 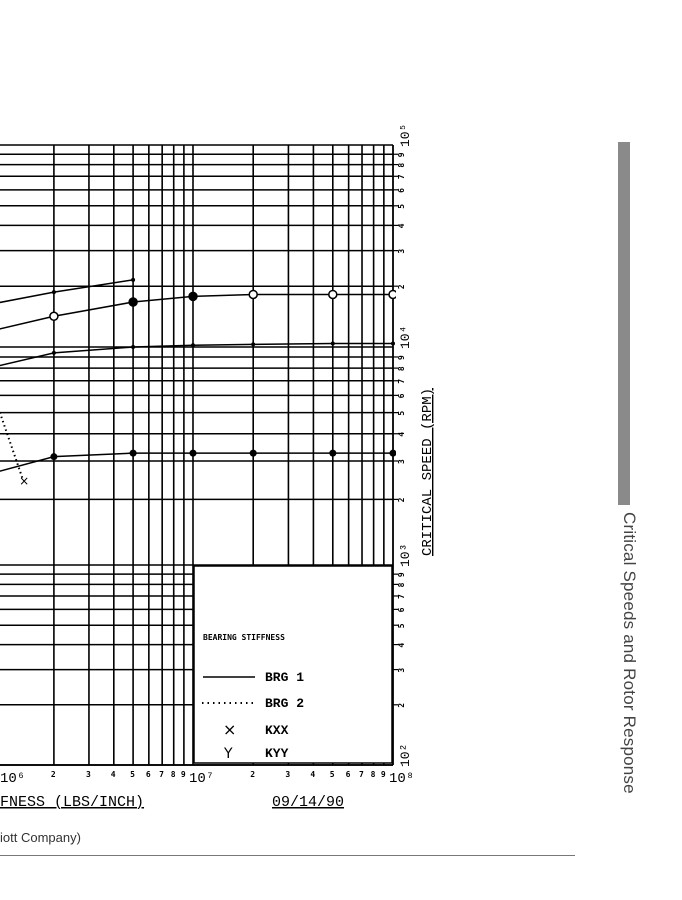 What do you see at coordinates (277, 753) in the screenshot?
I see `legend-kyy-label: KYY` at bounding box center [277, 753].